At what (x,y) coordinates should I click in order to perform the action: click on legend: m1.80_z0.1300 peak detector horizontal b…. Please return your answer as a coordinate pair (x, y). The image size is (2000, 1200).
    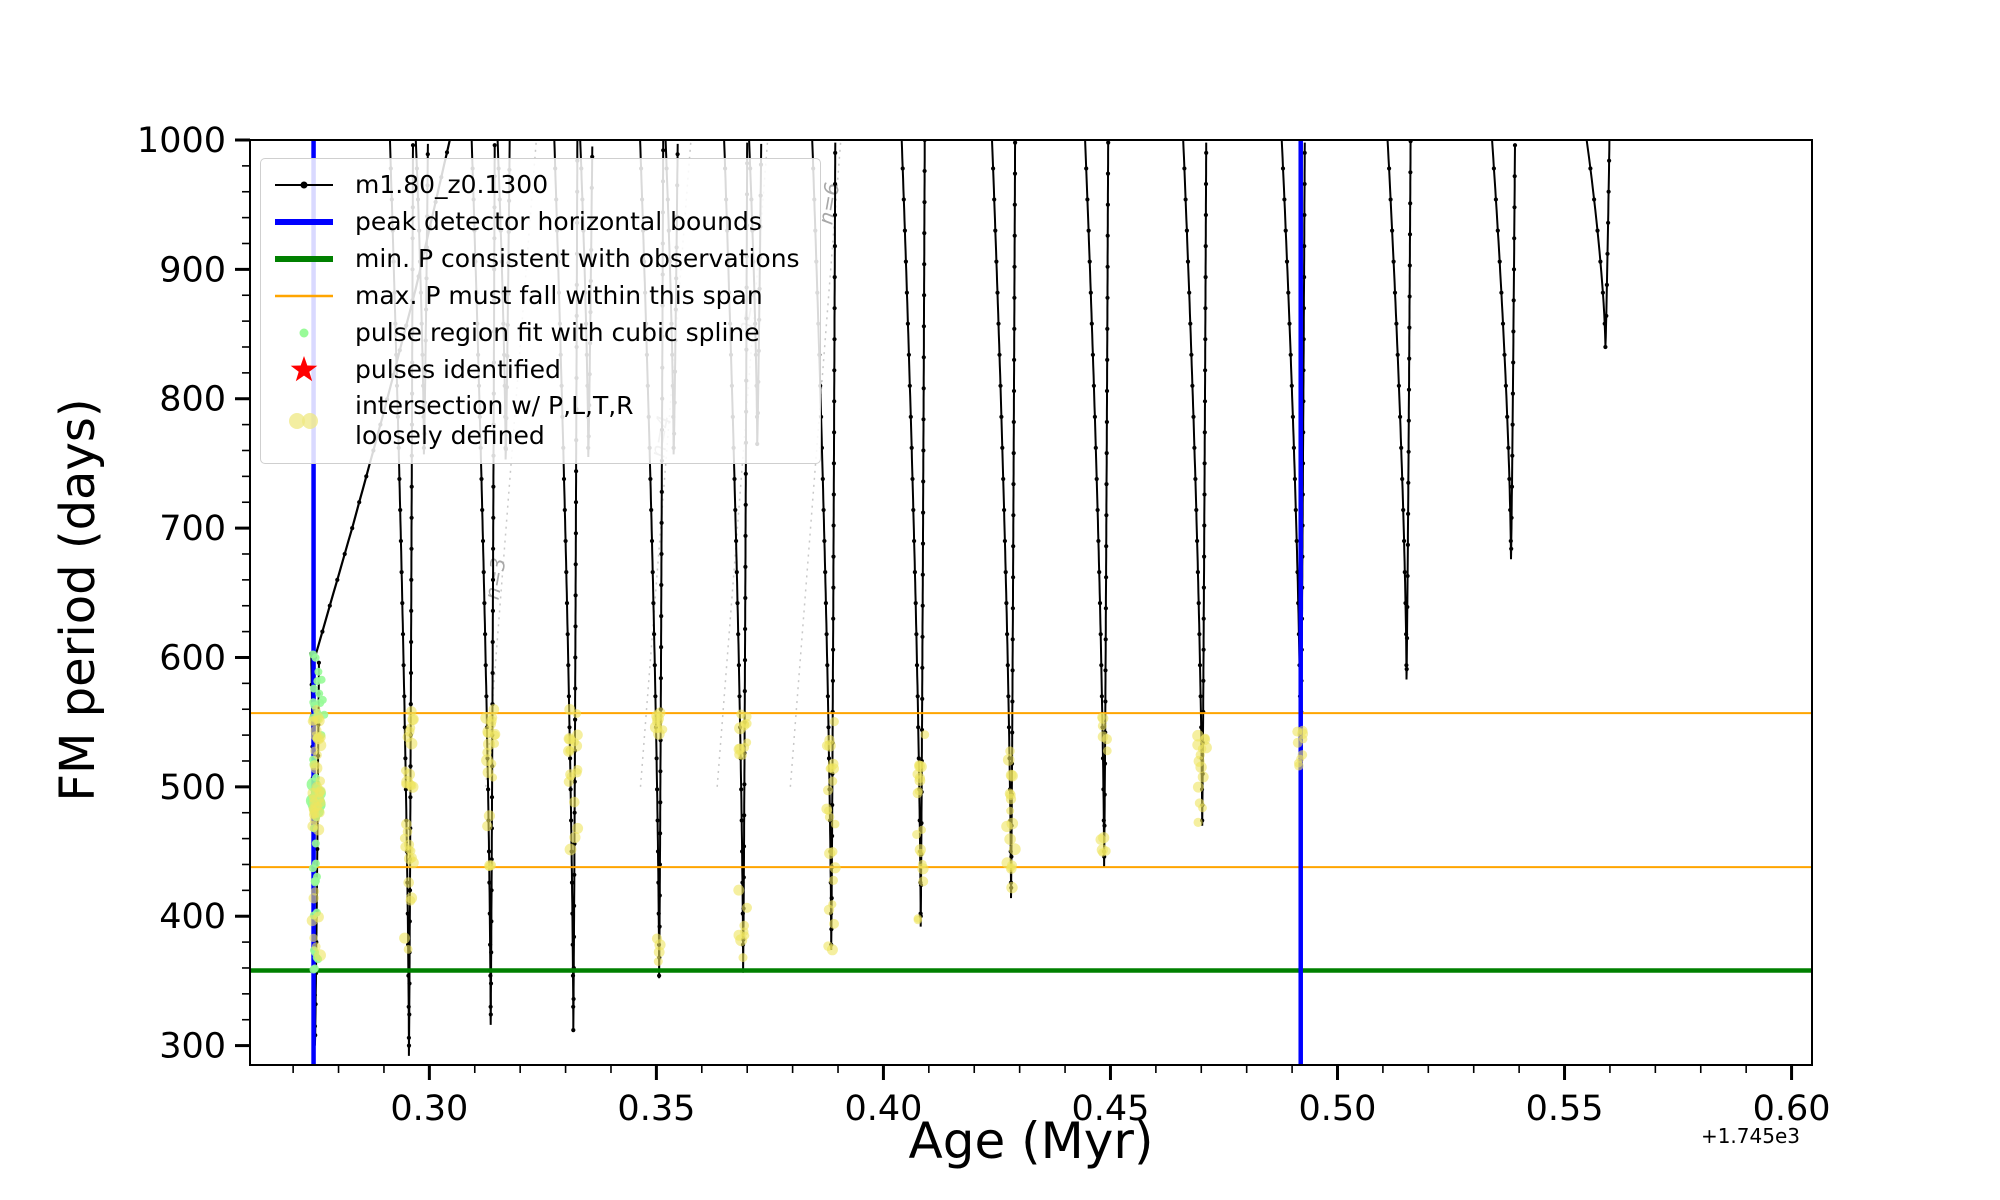
    Looking at the image, I should click on (540, 311).